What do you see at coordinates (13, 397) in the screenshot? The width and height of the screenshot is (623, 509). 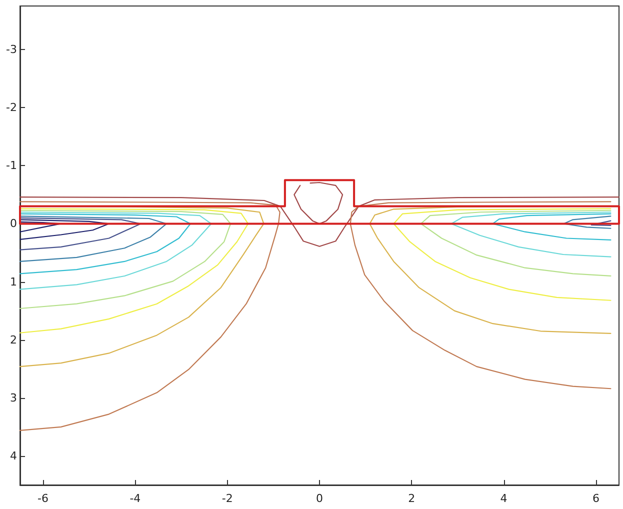 I see `y-tick-label: 3` at bounding box center [13, 397].